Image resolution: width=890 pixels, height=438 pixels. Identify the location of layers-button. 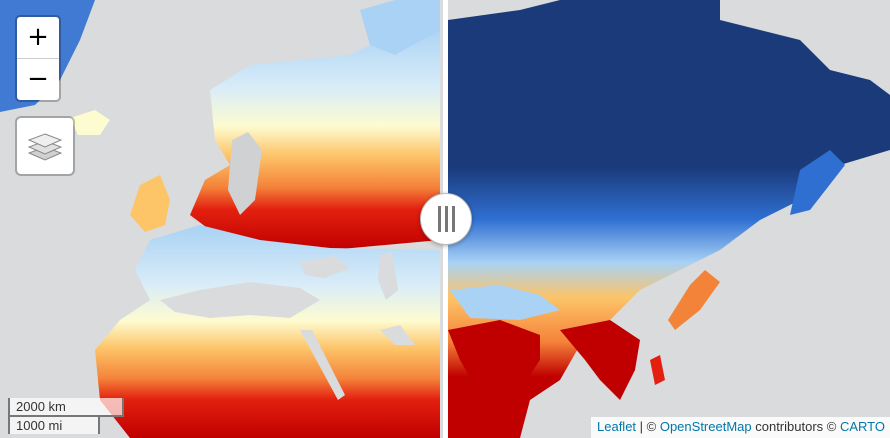
(45, 146).